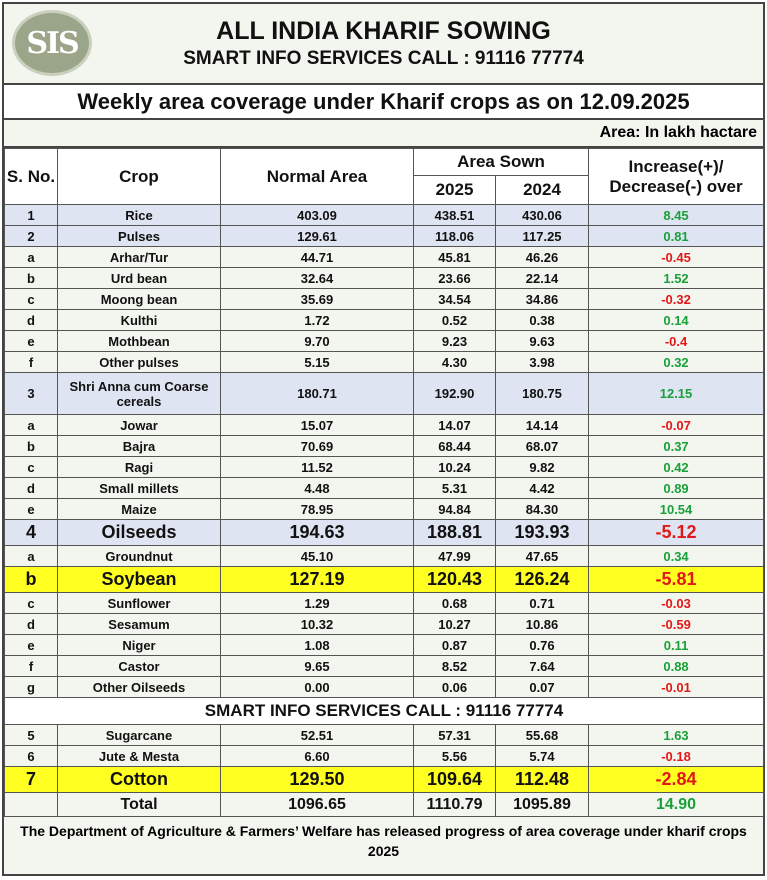 The width and height of the screenshot is (767, 880). What do you see at coordinates (139, 236) in the screenshot?
I see `cell-crop: Pulses` at bounding box center [139, 236].